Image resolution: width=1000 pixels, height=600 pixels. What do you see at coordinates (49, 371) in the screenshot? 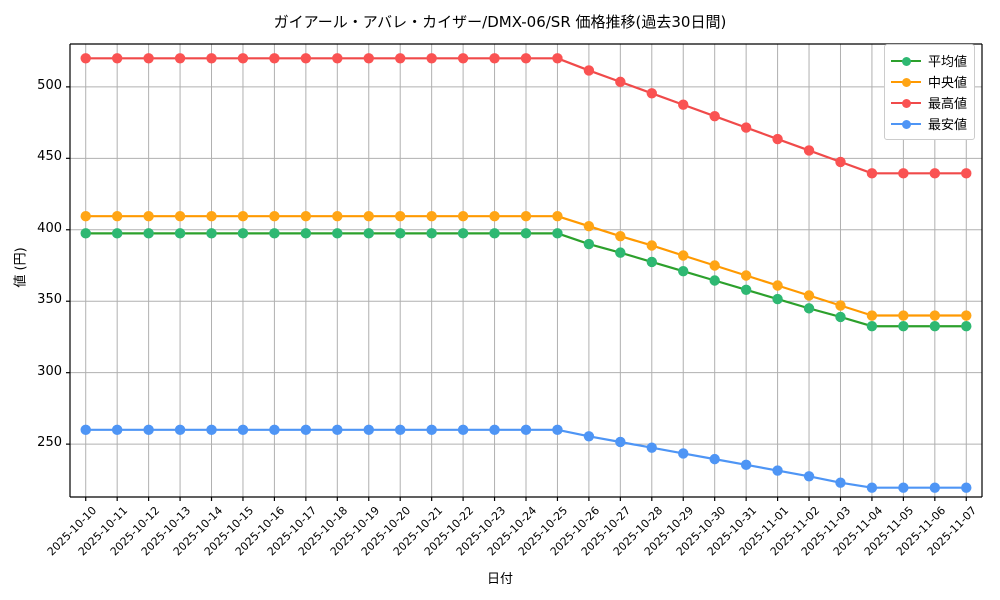
I see `y-tick-label: 300` at bounding box center [49, 371].